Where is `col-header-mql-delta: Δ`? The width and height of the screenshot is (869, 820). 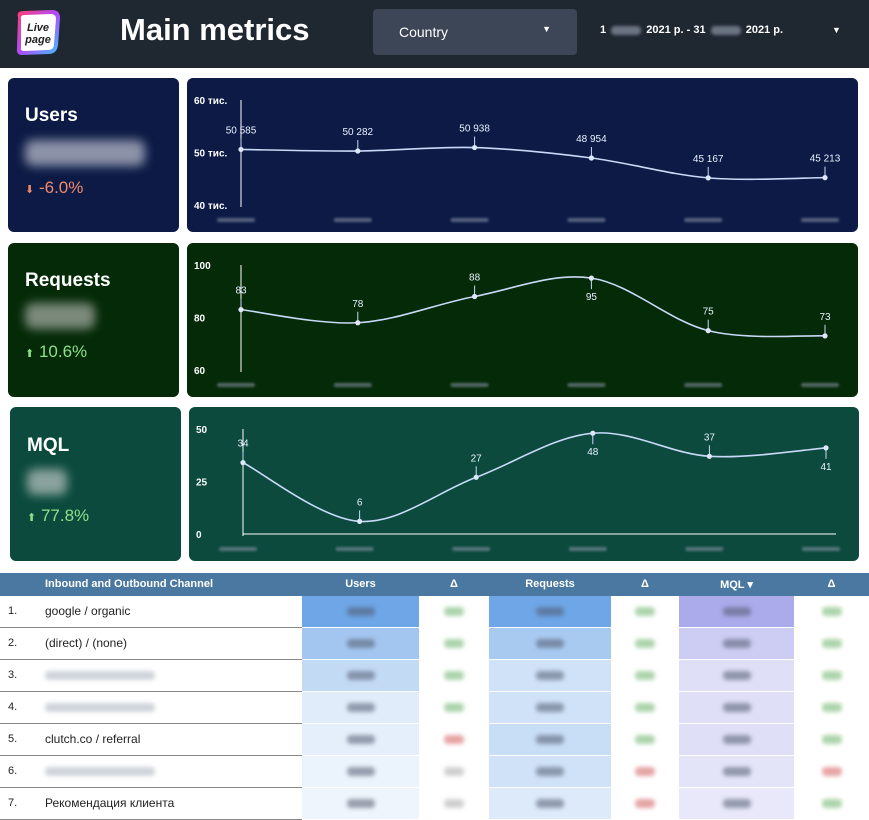
col-header-mql-delta: Δ is located at coordinates (831, 584).